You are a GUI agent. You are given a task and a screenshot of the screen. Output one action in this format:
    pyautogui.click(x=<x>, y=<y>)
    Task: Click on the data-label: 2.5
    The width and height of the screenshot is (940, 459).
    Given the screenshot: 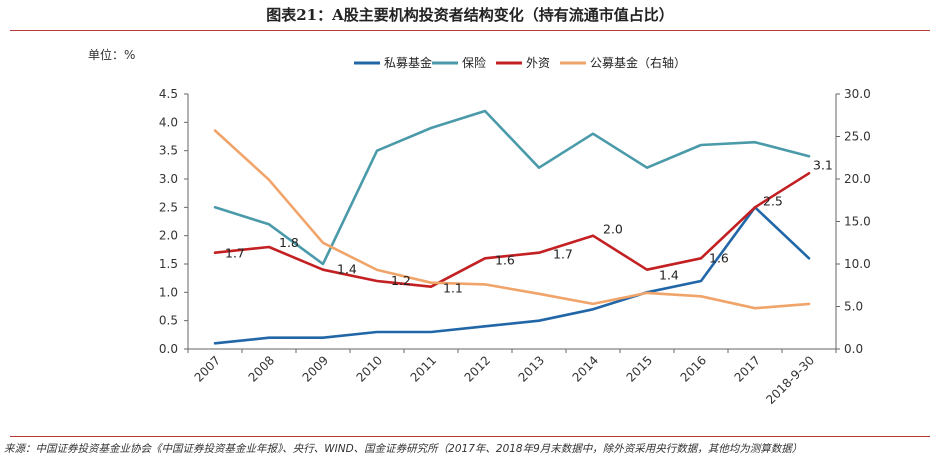 What is the action you would take?
    pyautogui.click(x=773, y=200)
    